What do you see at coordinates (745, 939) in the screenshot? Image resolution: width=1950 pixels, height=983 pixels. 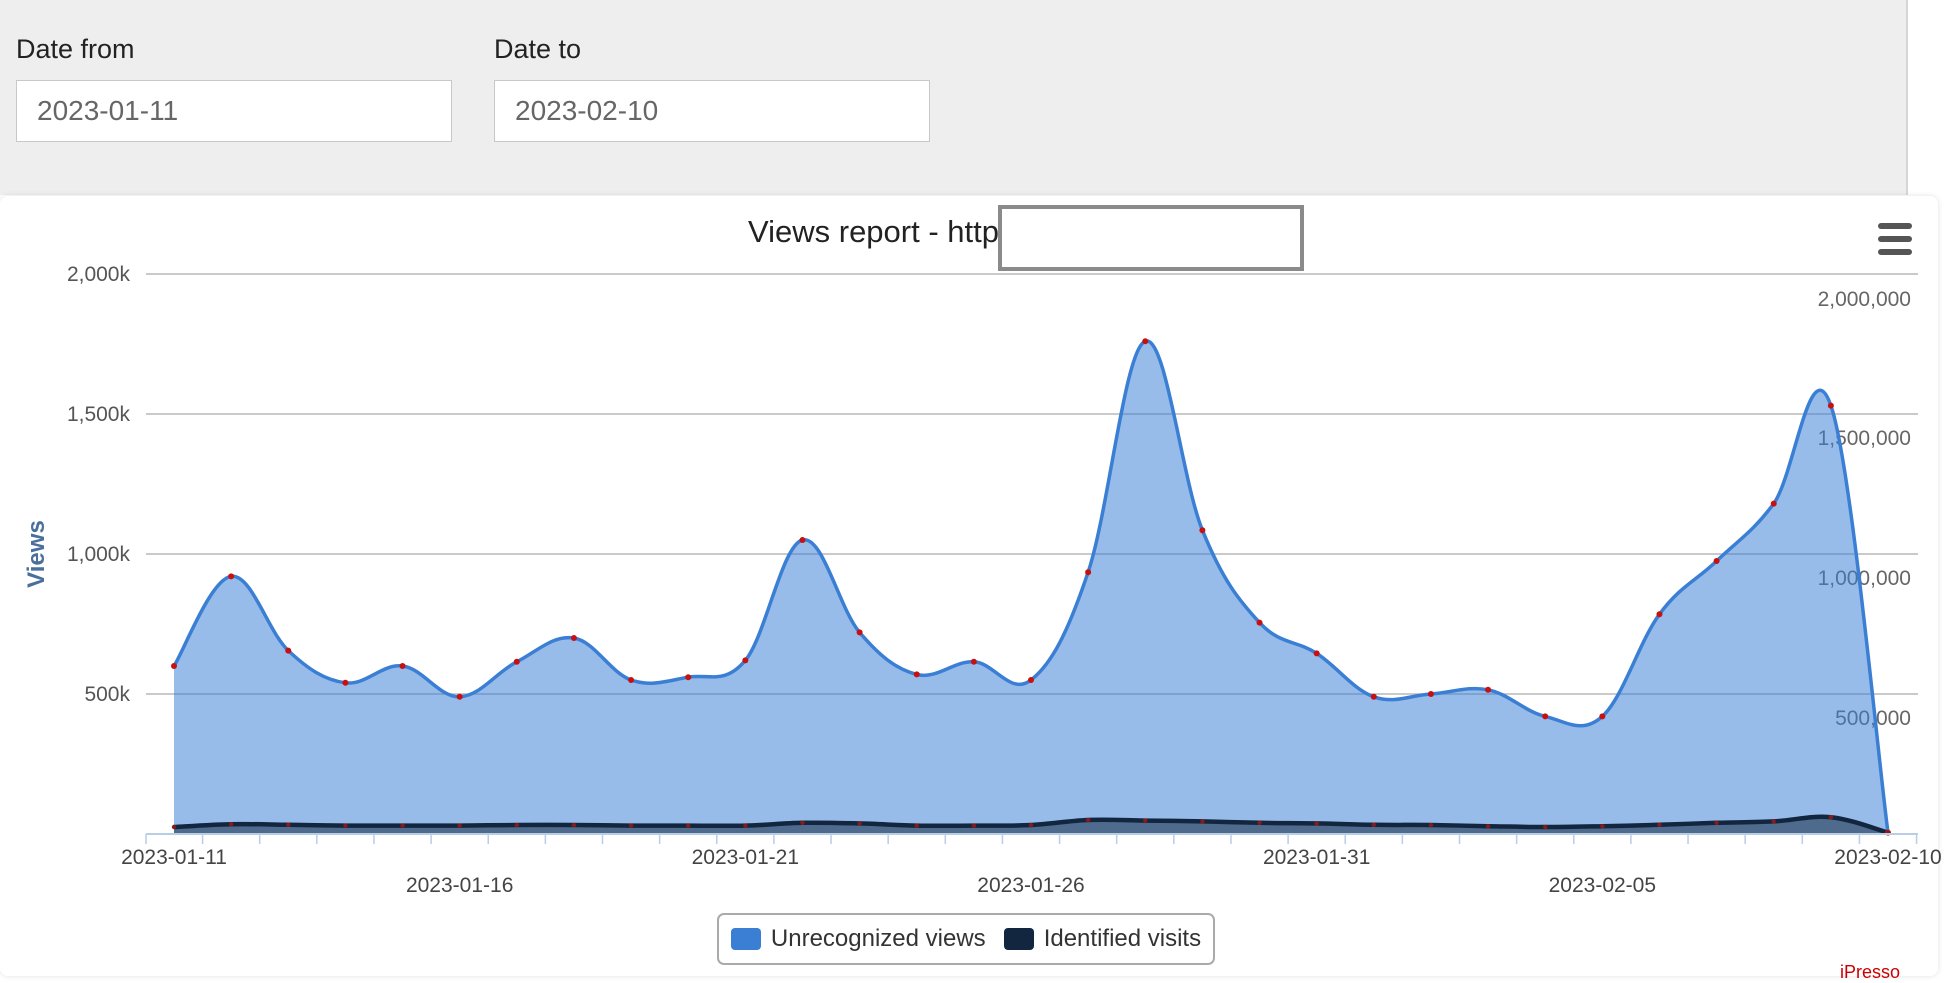 I see `legend-swatch-unrecognized` at bounding box center [745, 939].